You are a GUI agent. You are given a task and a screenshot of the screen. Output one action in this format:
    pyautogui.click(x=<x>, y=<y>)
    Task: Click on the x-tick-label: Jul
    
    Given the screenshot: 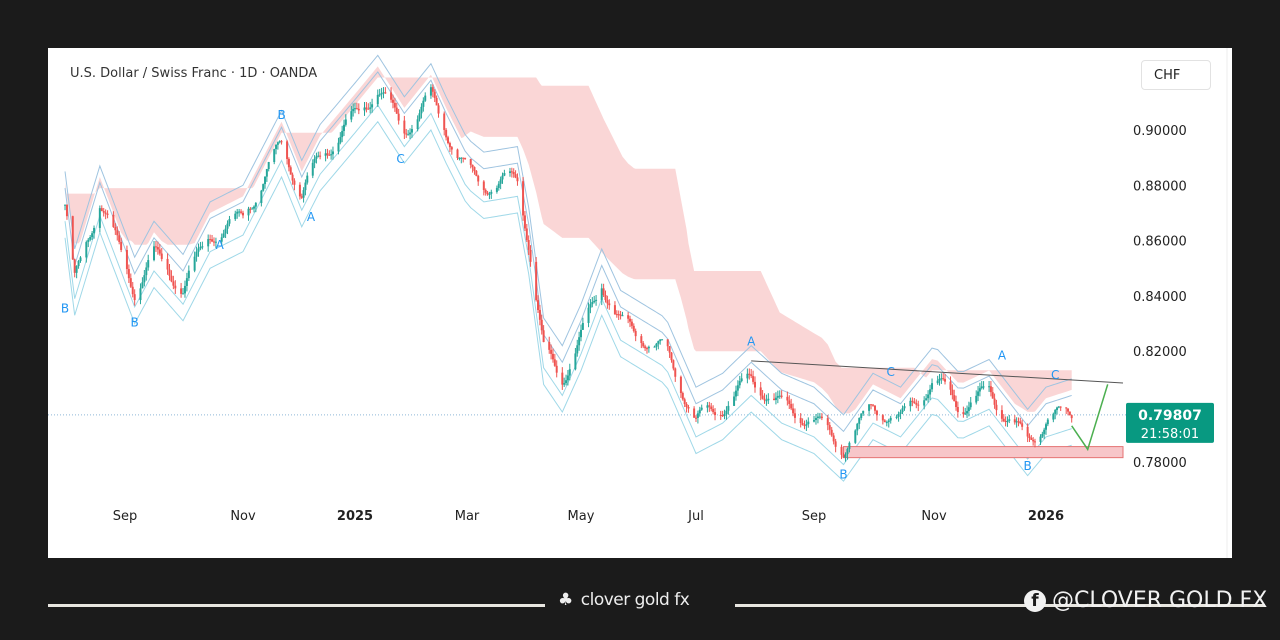 What is the action you would take?
    pyautogui.click(x=695, y=516)
    